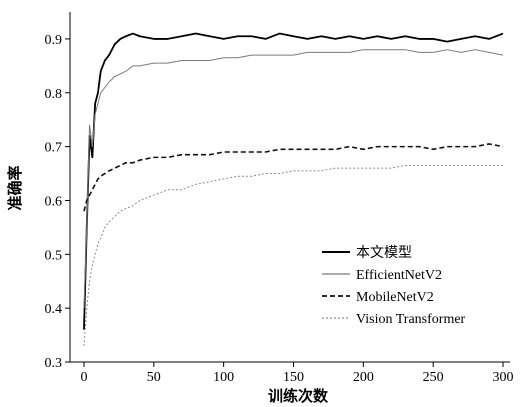  Describe the element at coordinates (83, 377) in the screenshot. I see `x-tick-label: 0` at that location.